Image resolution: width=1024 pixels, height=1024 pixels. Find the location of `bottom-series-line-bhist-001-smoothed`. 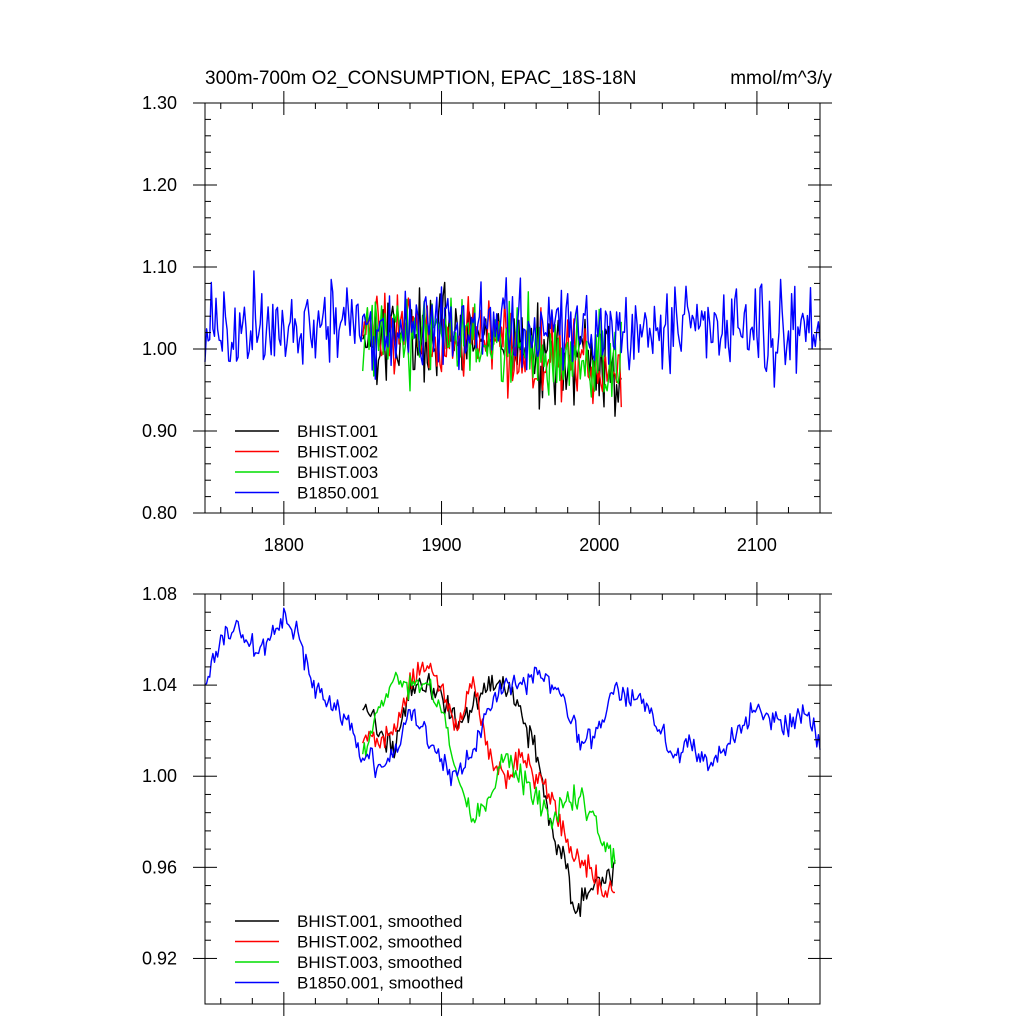

bottom-series-line-bhist-001-smoothed is located at coordinates (489, 794).